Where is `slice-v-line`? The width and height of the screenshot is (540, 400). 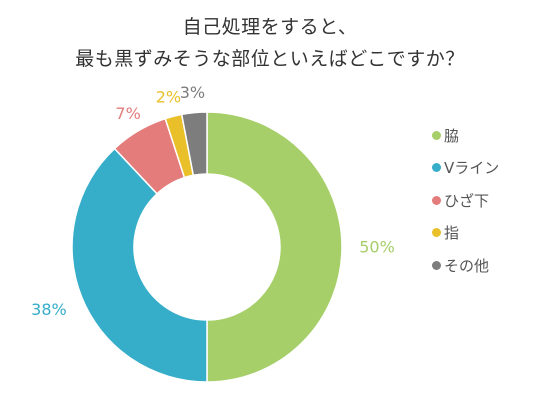
slice-v-line is located at coordinates (139, 265).